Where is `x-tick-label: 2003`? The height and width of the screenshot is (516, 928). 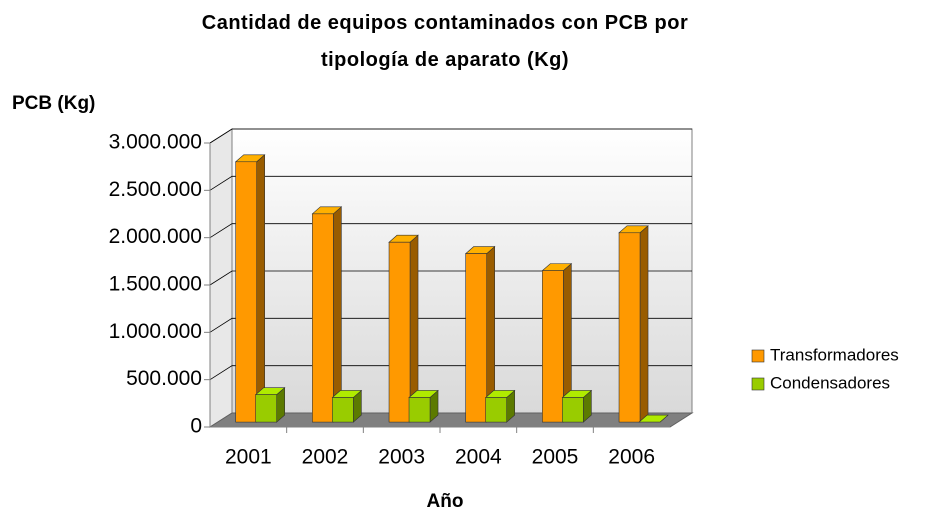 x-tick-label: 2003 is located at coordinates (401, 457).